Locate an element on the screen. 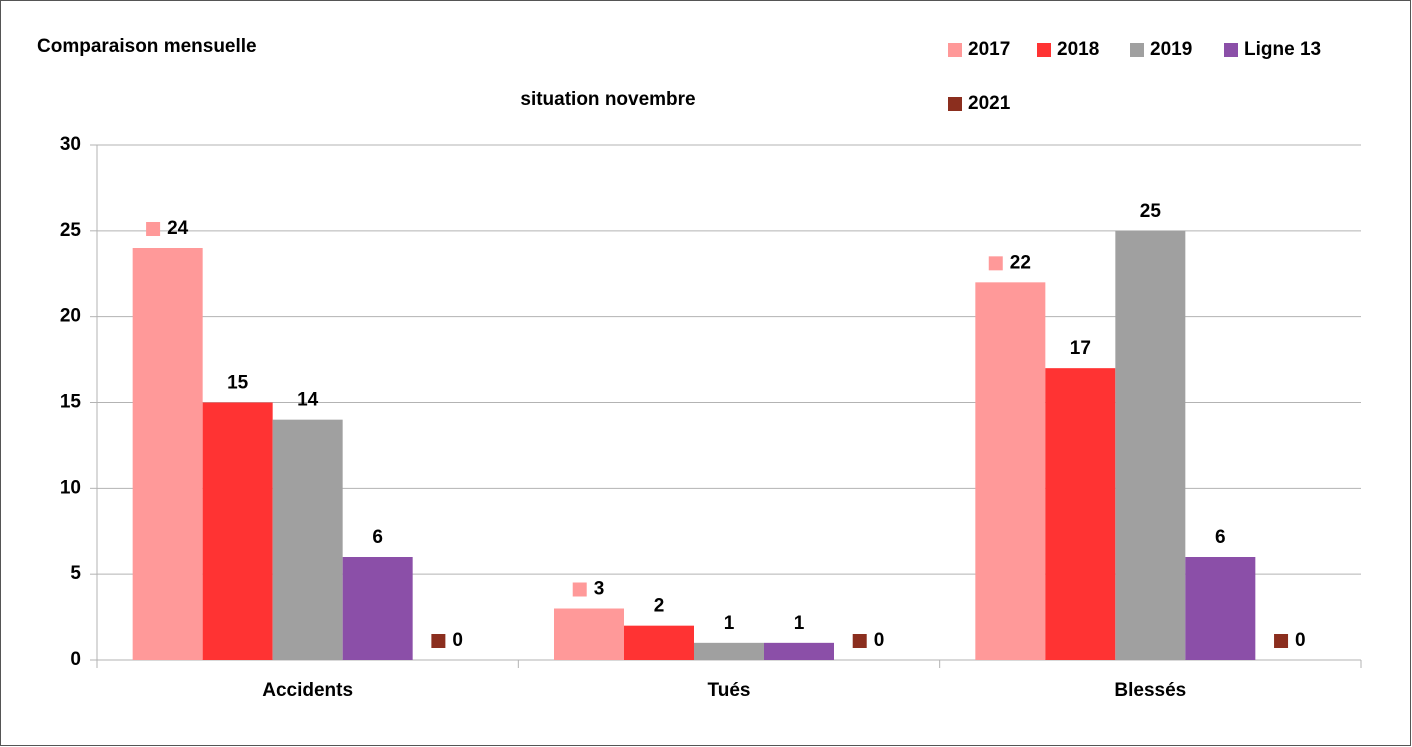 This screenshot has height=747, width=1412. y-tick-label: 0 is located at coordinates (75, 659).